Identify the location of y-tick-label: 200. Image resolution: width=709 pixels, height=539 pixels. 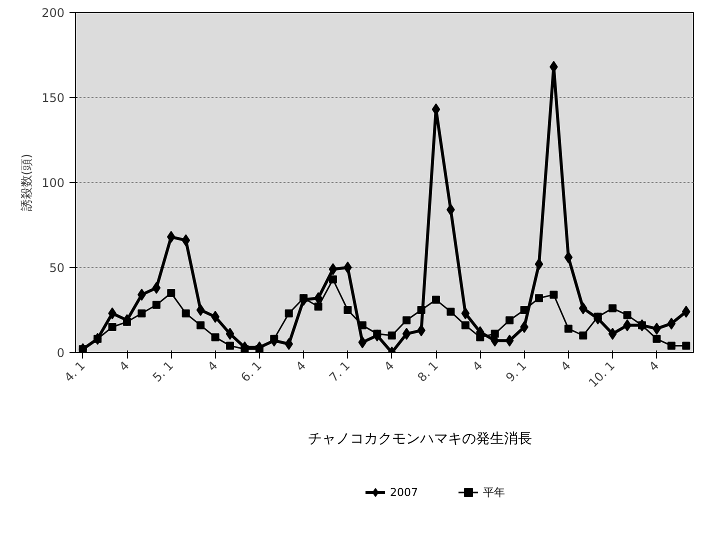
(53, 13).